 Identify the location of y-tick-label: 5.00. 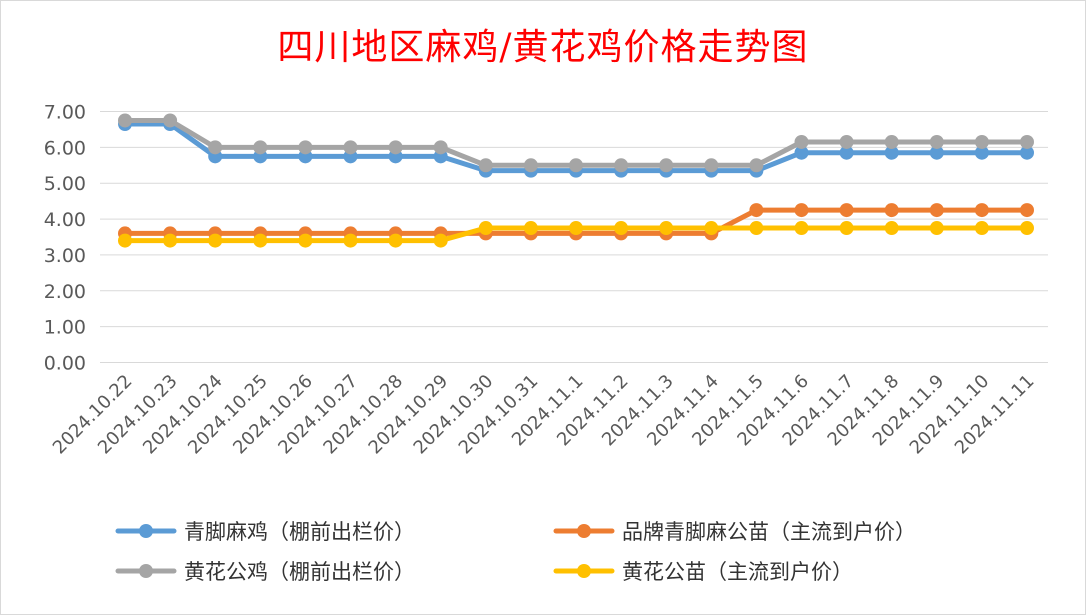
(65, 184).